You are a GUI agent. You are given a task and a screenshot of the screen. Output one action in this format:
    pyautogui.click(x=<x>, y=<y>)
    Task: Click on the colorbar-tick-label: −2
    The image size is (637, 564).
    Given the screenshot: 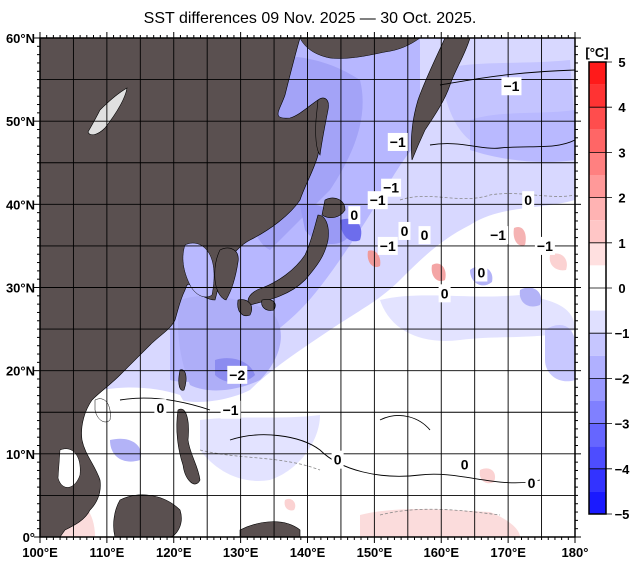 What is the action you would take?
    pyautogui.click(x=622, y=378)
    